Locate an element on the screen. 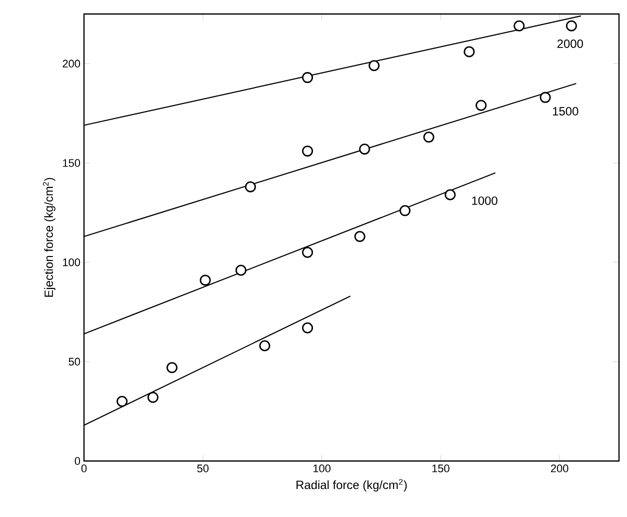  series-label: 1000 is located at coordinates (485, 200).